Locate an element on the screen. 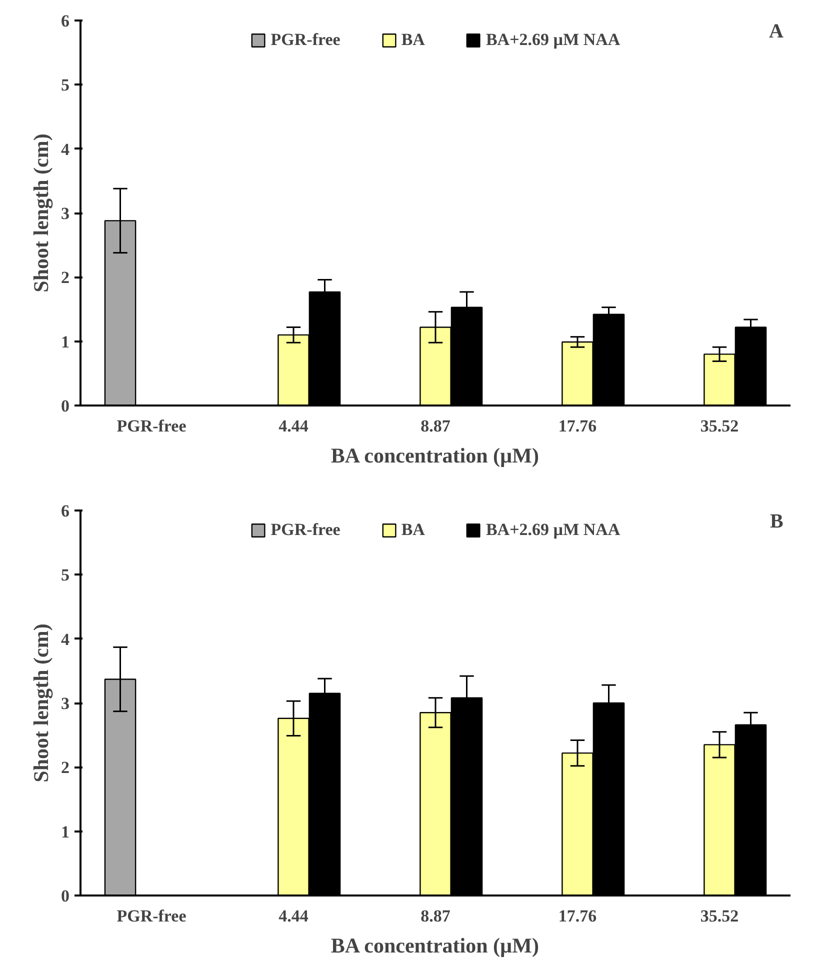  annotation: B is located at coordinates (777, 521).